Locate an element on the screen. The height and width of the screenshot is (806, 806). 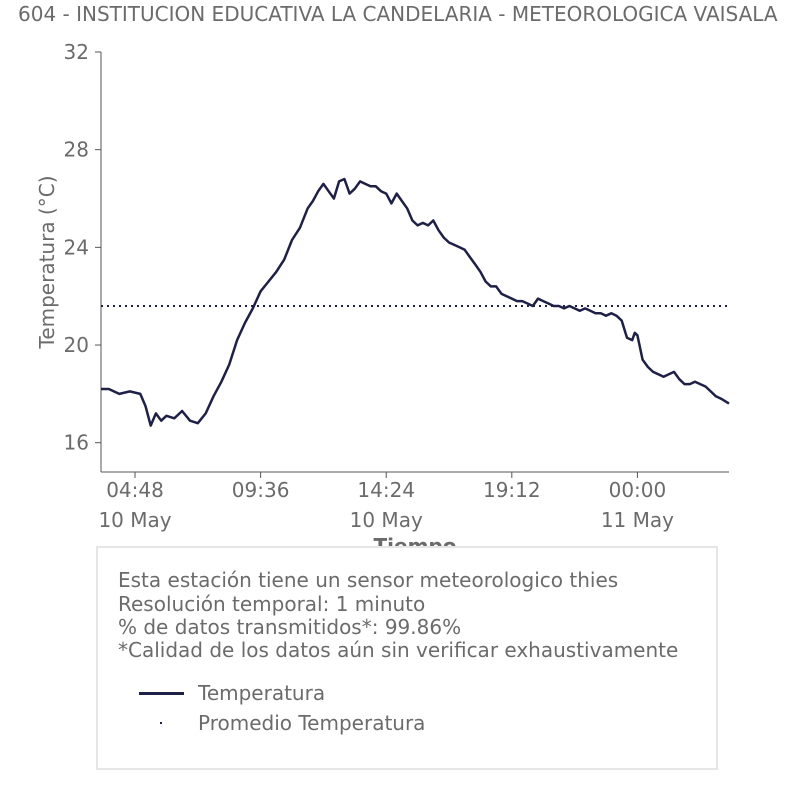
x-tick-label: 09:36 is located at coordinates (261, 490).